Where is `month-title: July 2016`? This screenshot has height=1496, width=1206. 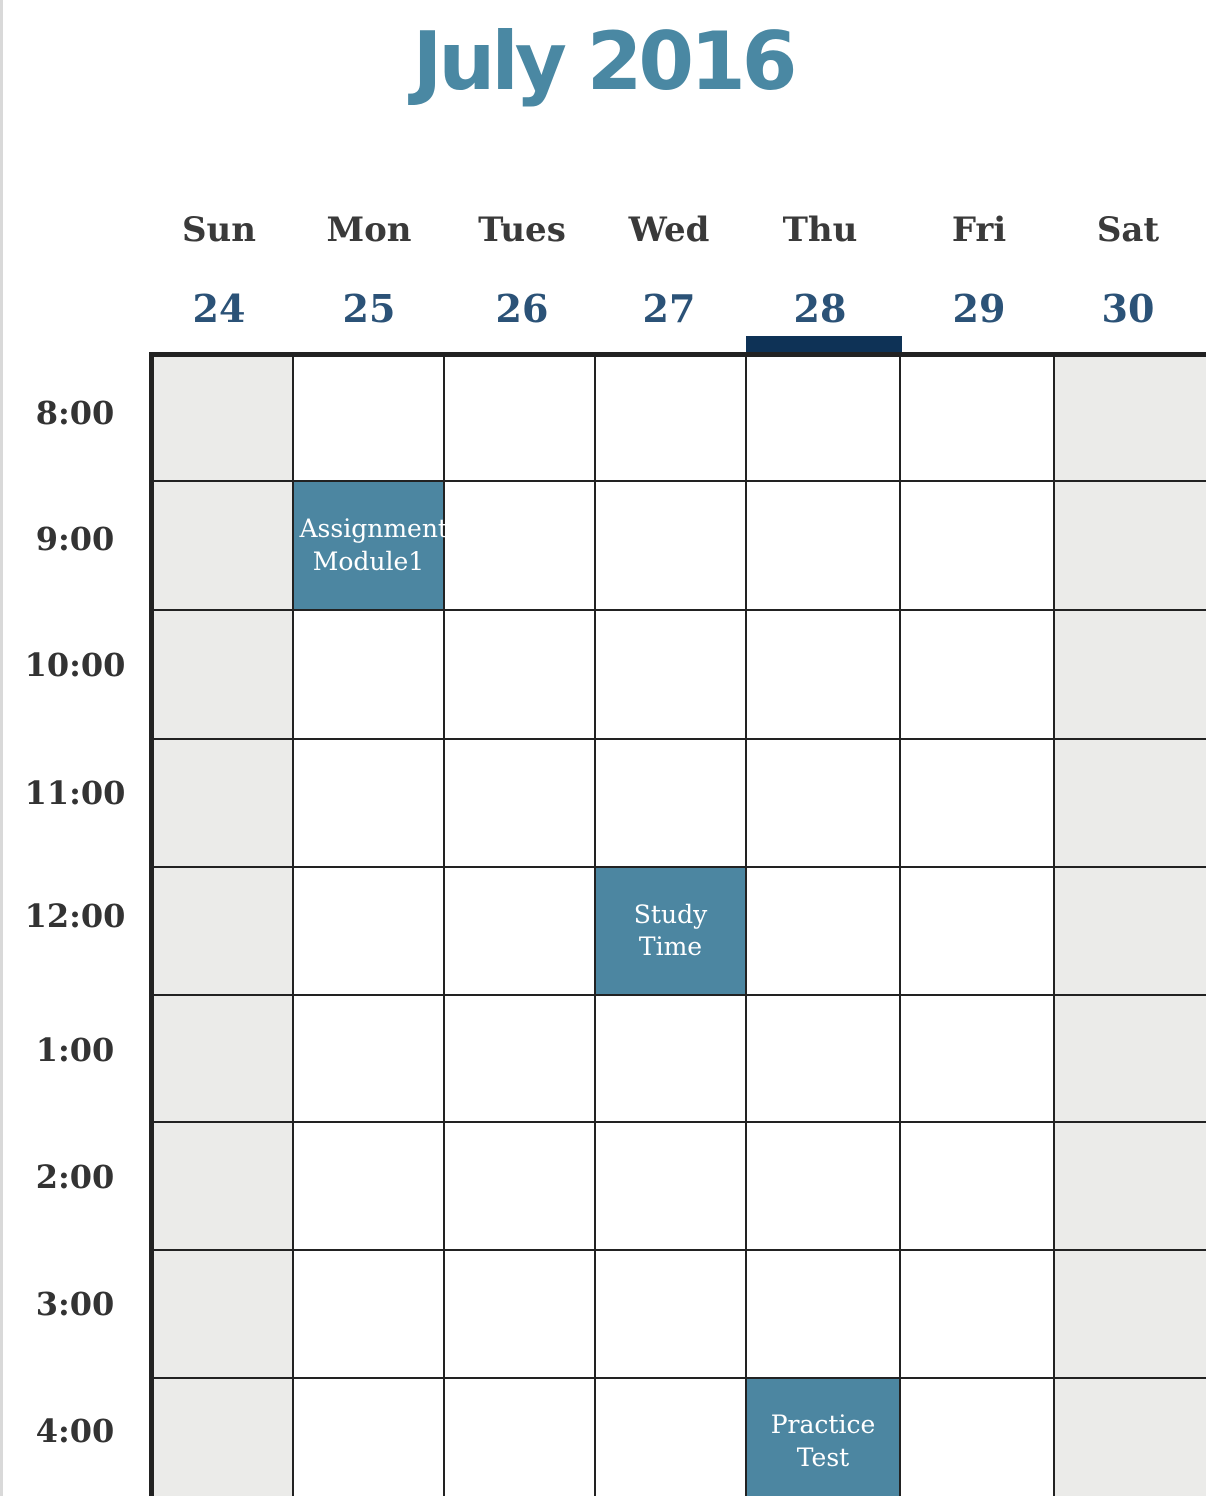
month-title: July 2016 is located at coordinates (605, 61).